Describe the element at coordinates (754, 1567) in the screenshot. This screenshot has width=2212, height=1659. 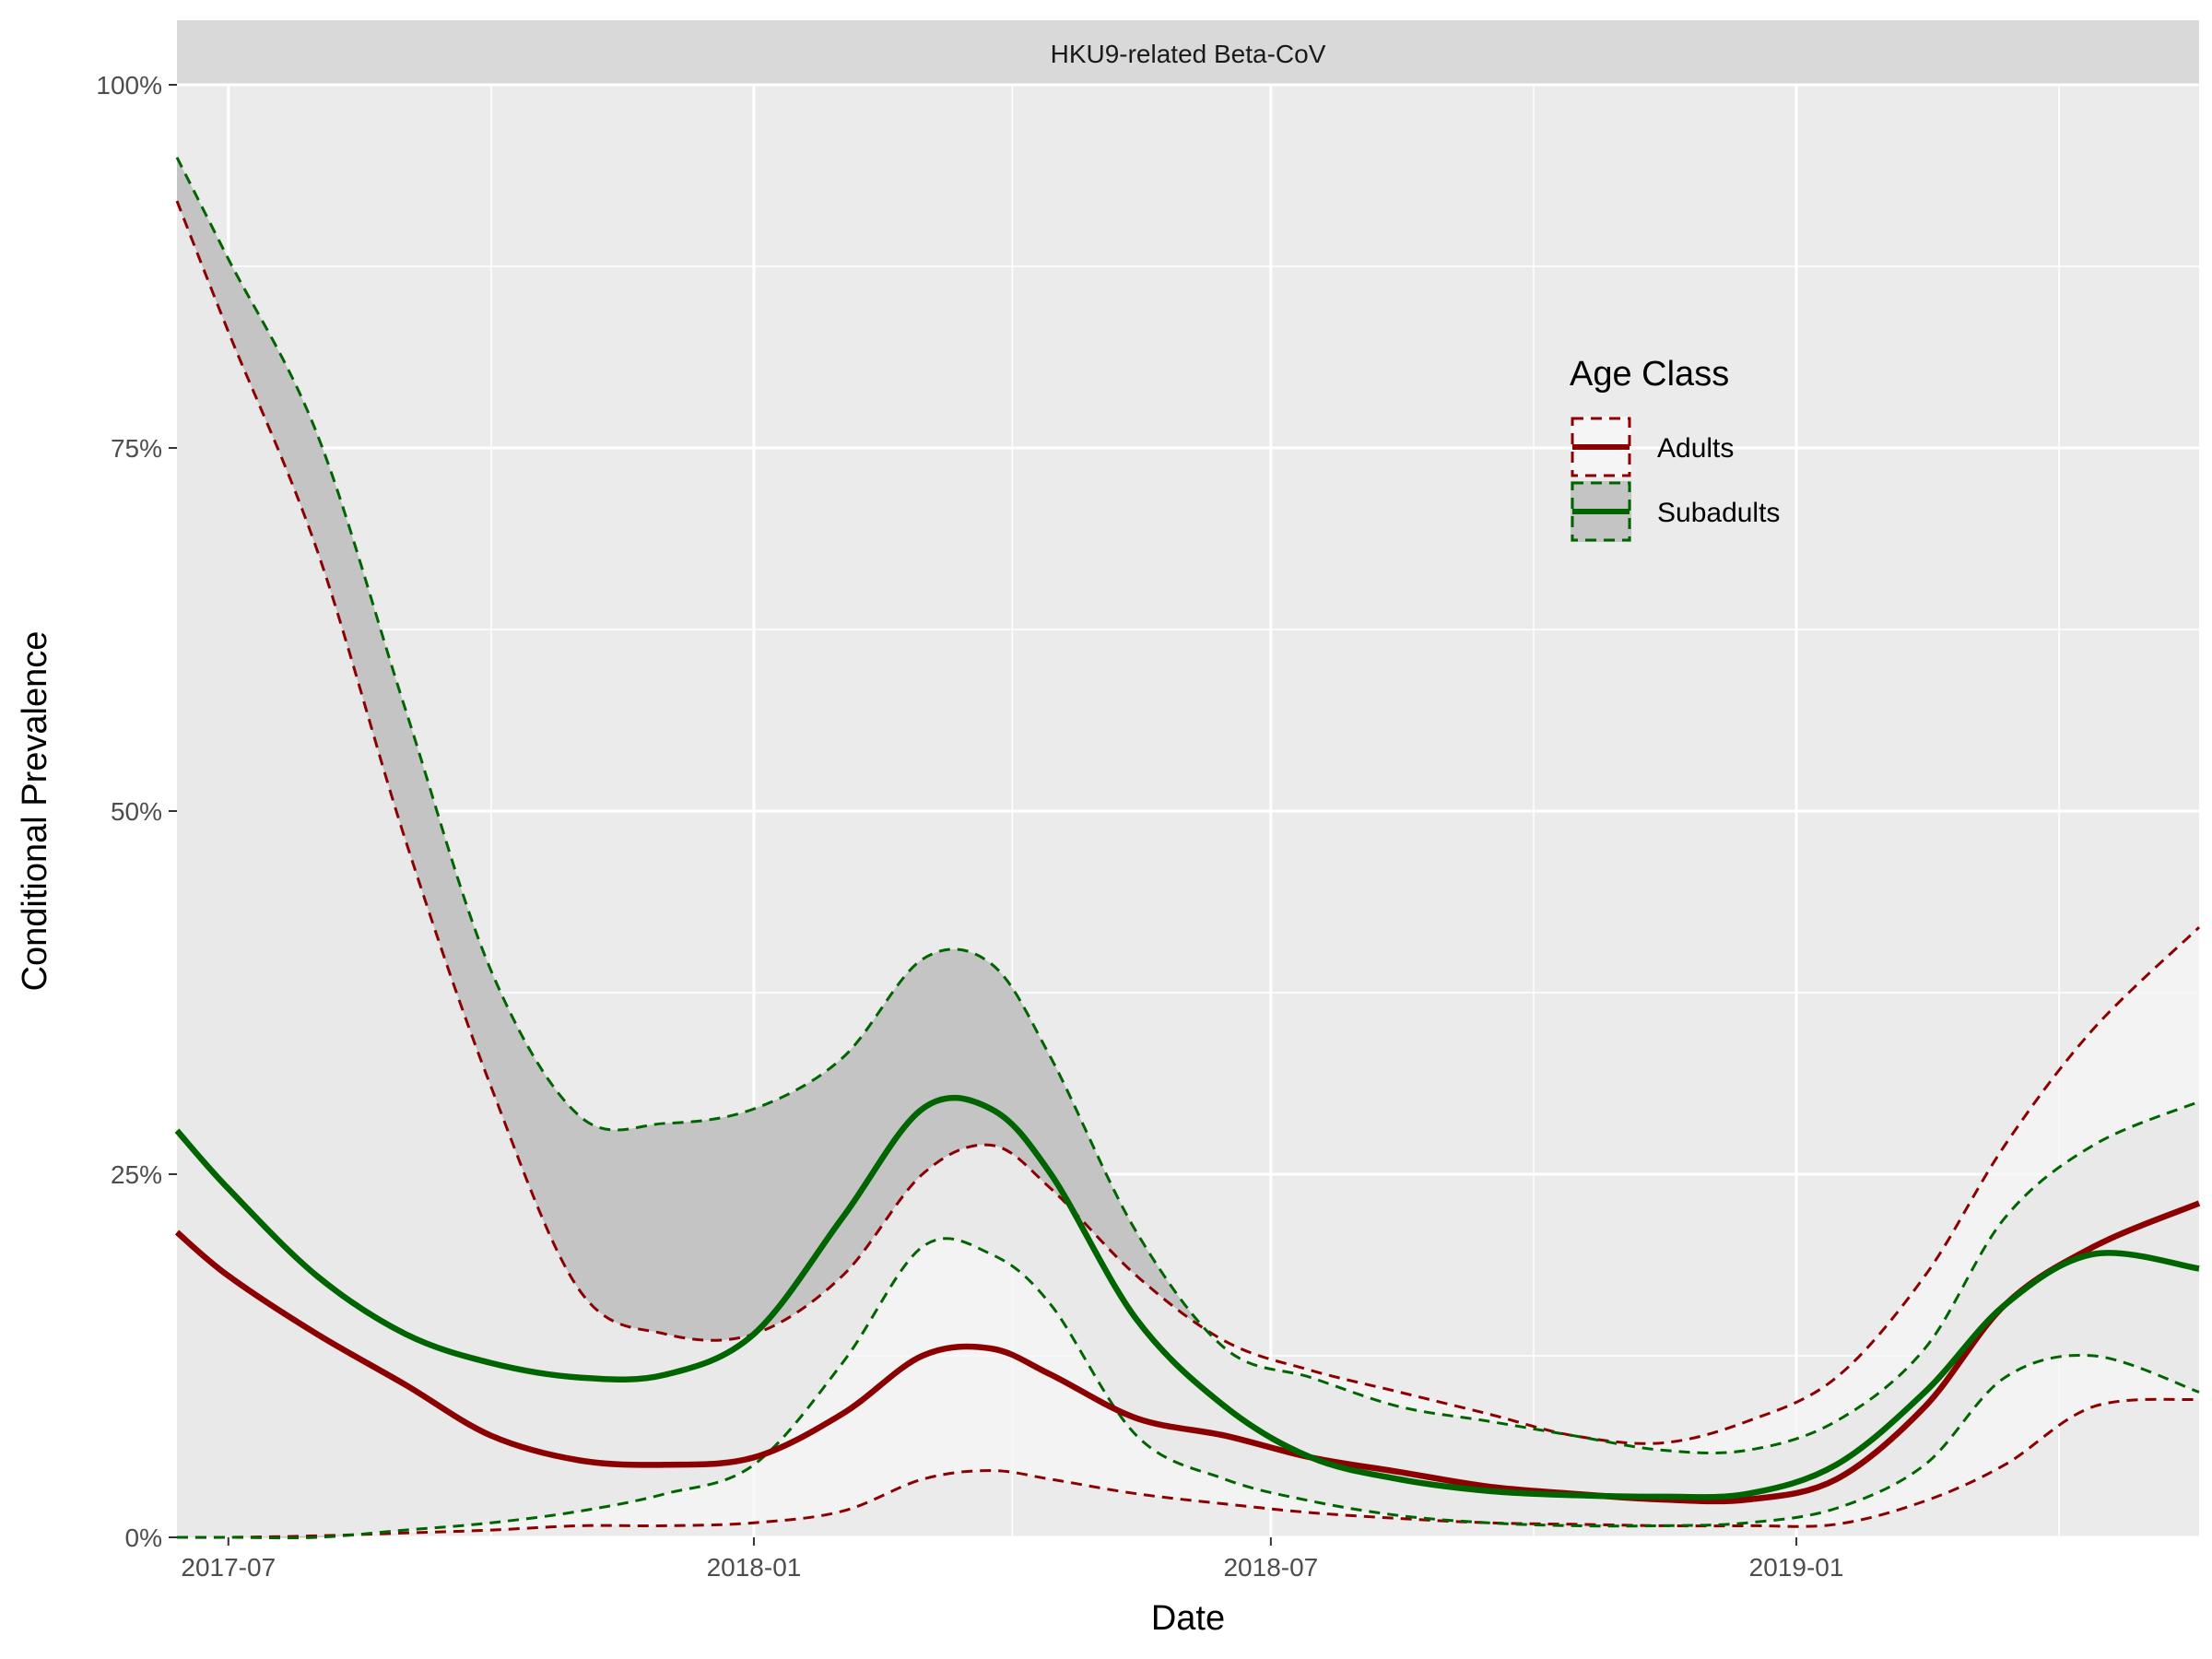
I see `x-tick-label: 2018-01` at that location.